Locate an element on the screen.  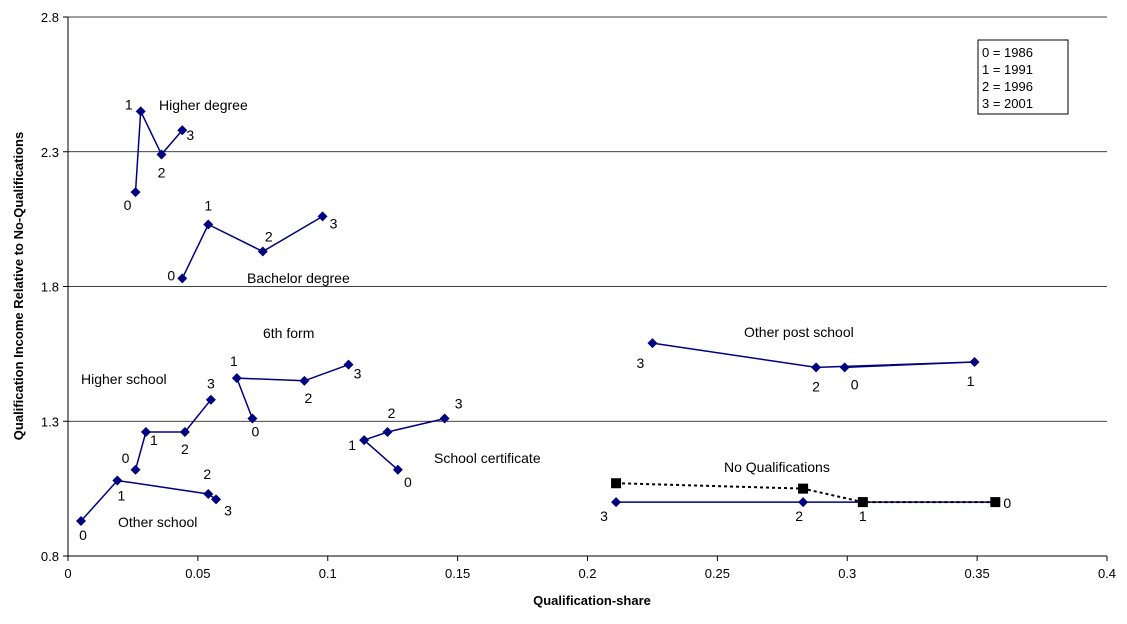
y-tick-label: 2.8 is located at coordinates (50, 17).